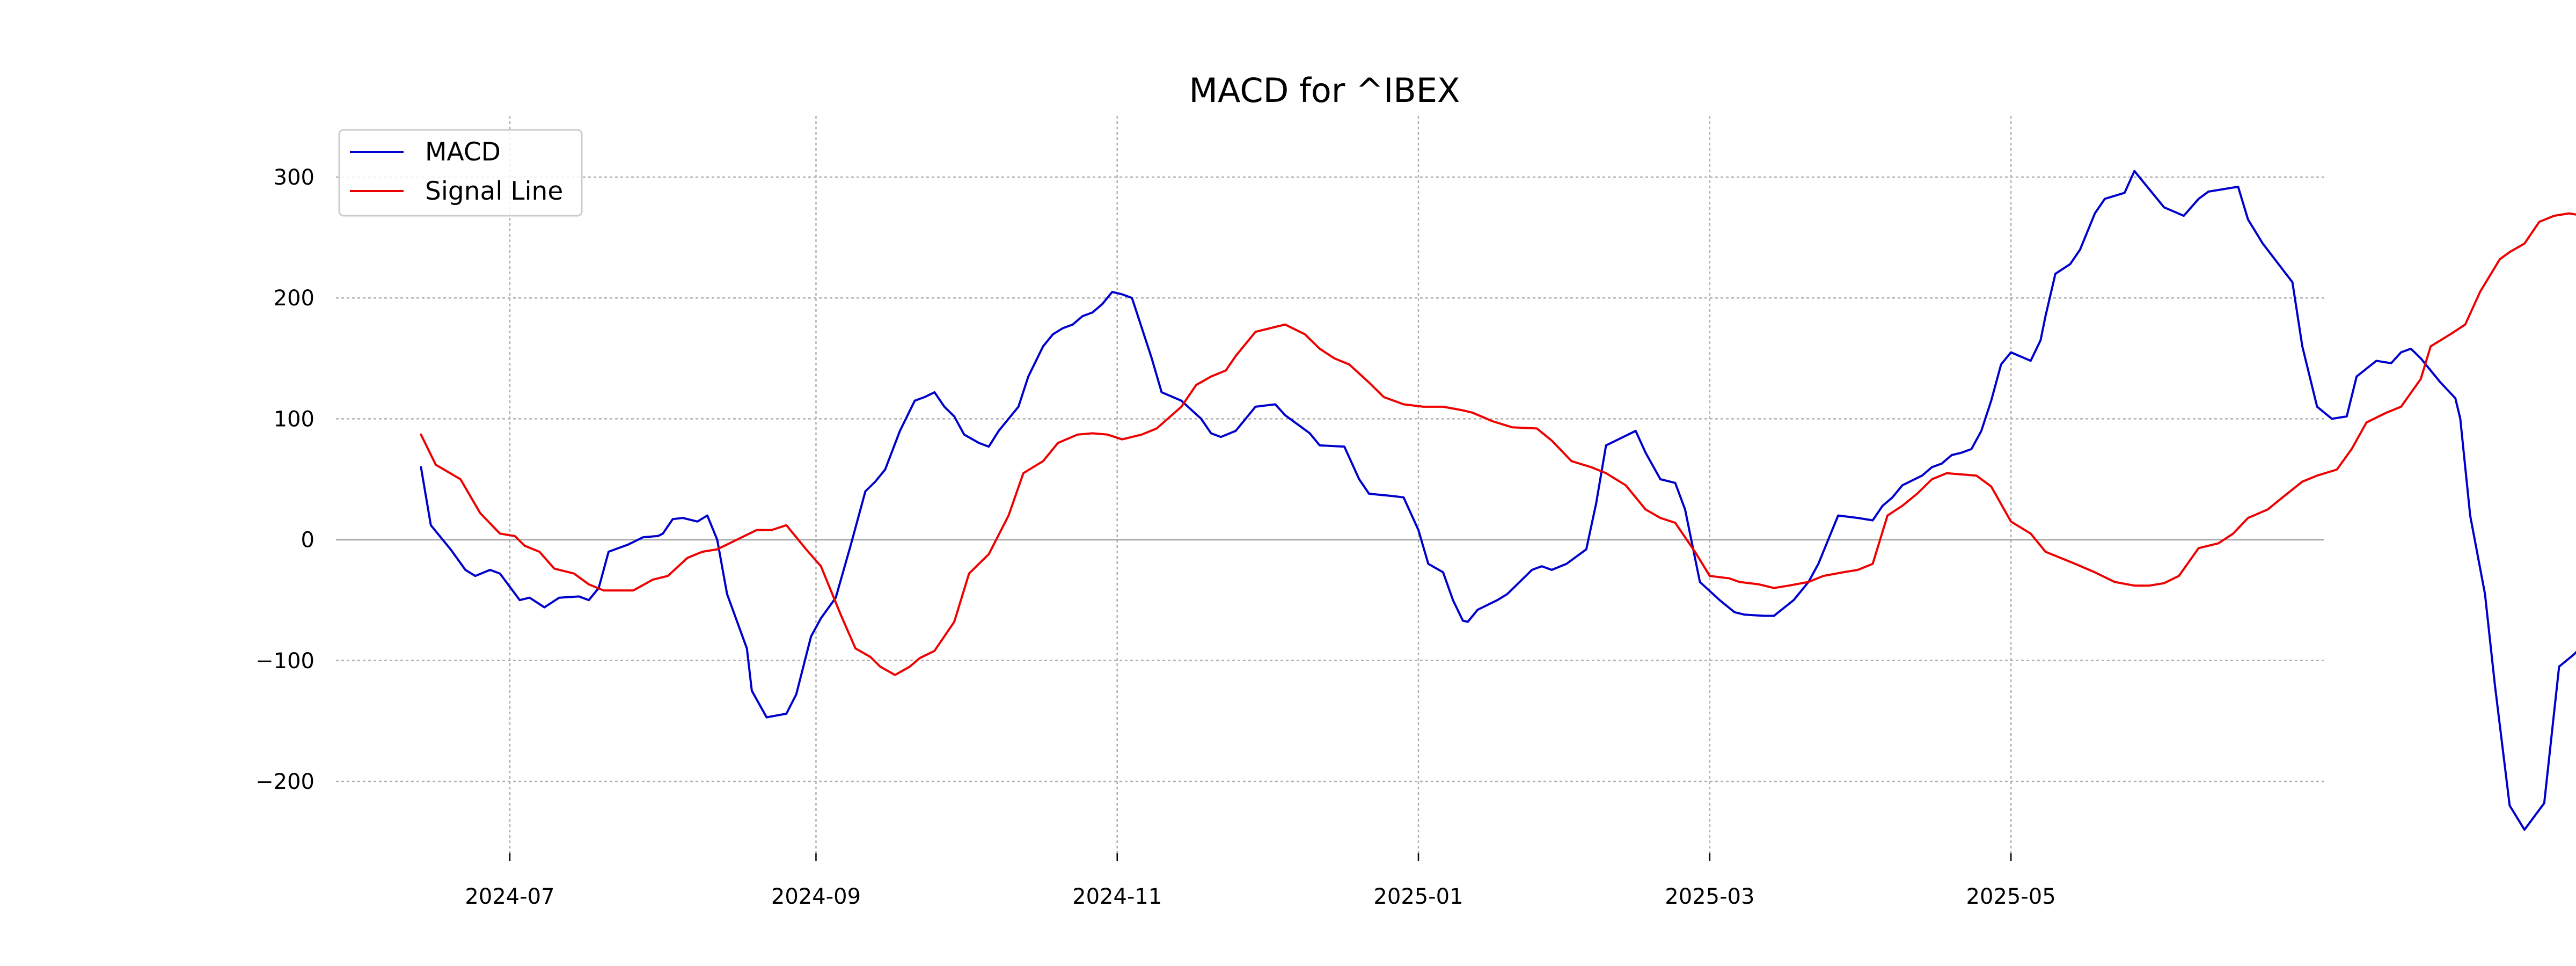 This screenshot has width=2576, height=966. What do you see at coordinates (307, 540) in the screenshot?
I see `y-tick-label: 0` at bounding box center [307, 540].